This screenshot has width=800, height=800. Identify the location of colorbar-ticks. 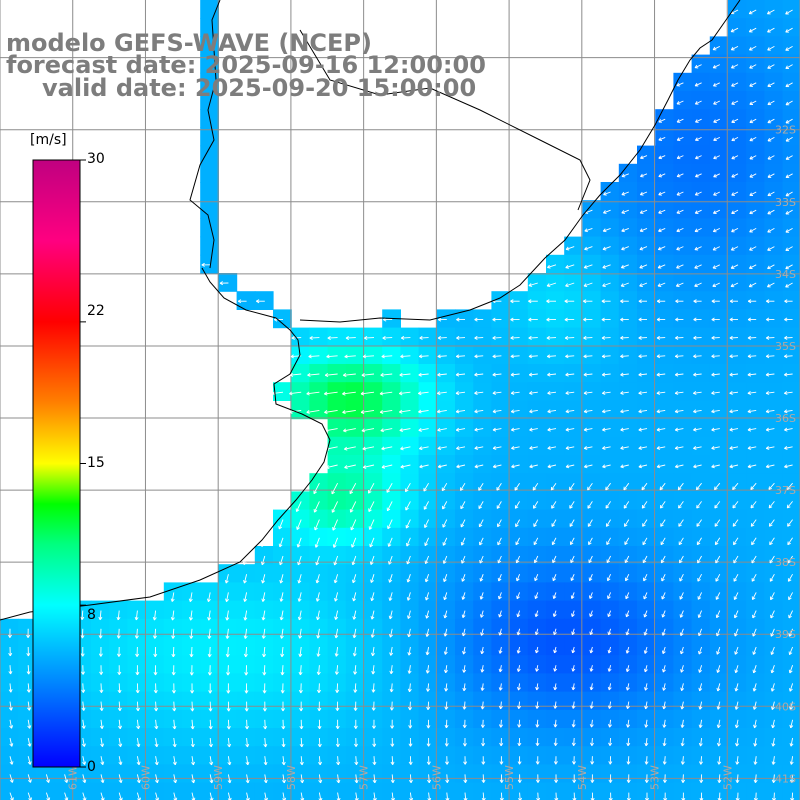
(83, 463).